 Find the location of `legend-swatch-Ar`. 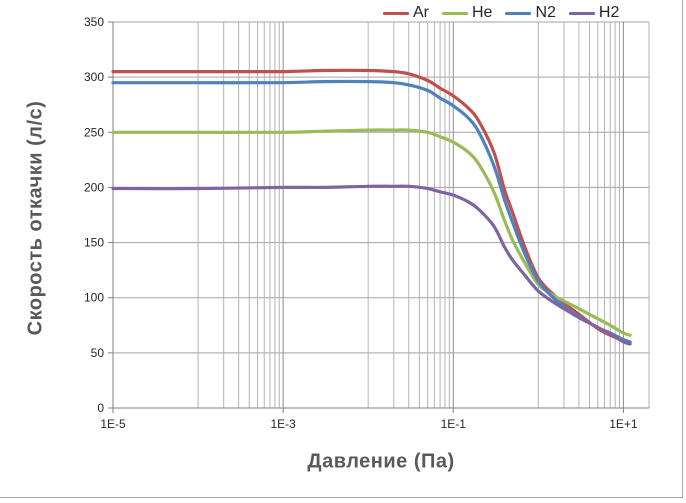

legend-swatch-Ar is located at coordinates (396, 13).